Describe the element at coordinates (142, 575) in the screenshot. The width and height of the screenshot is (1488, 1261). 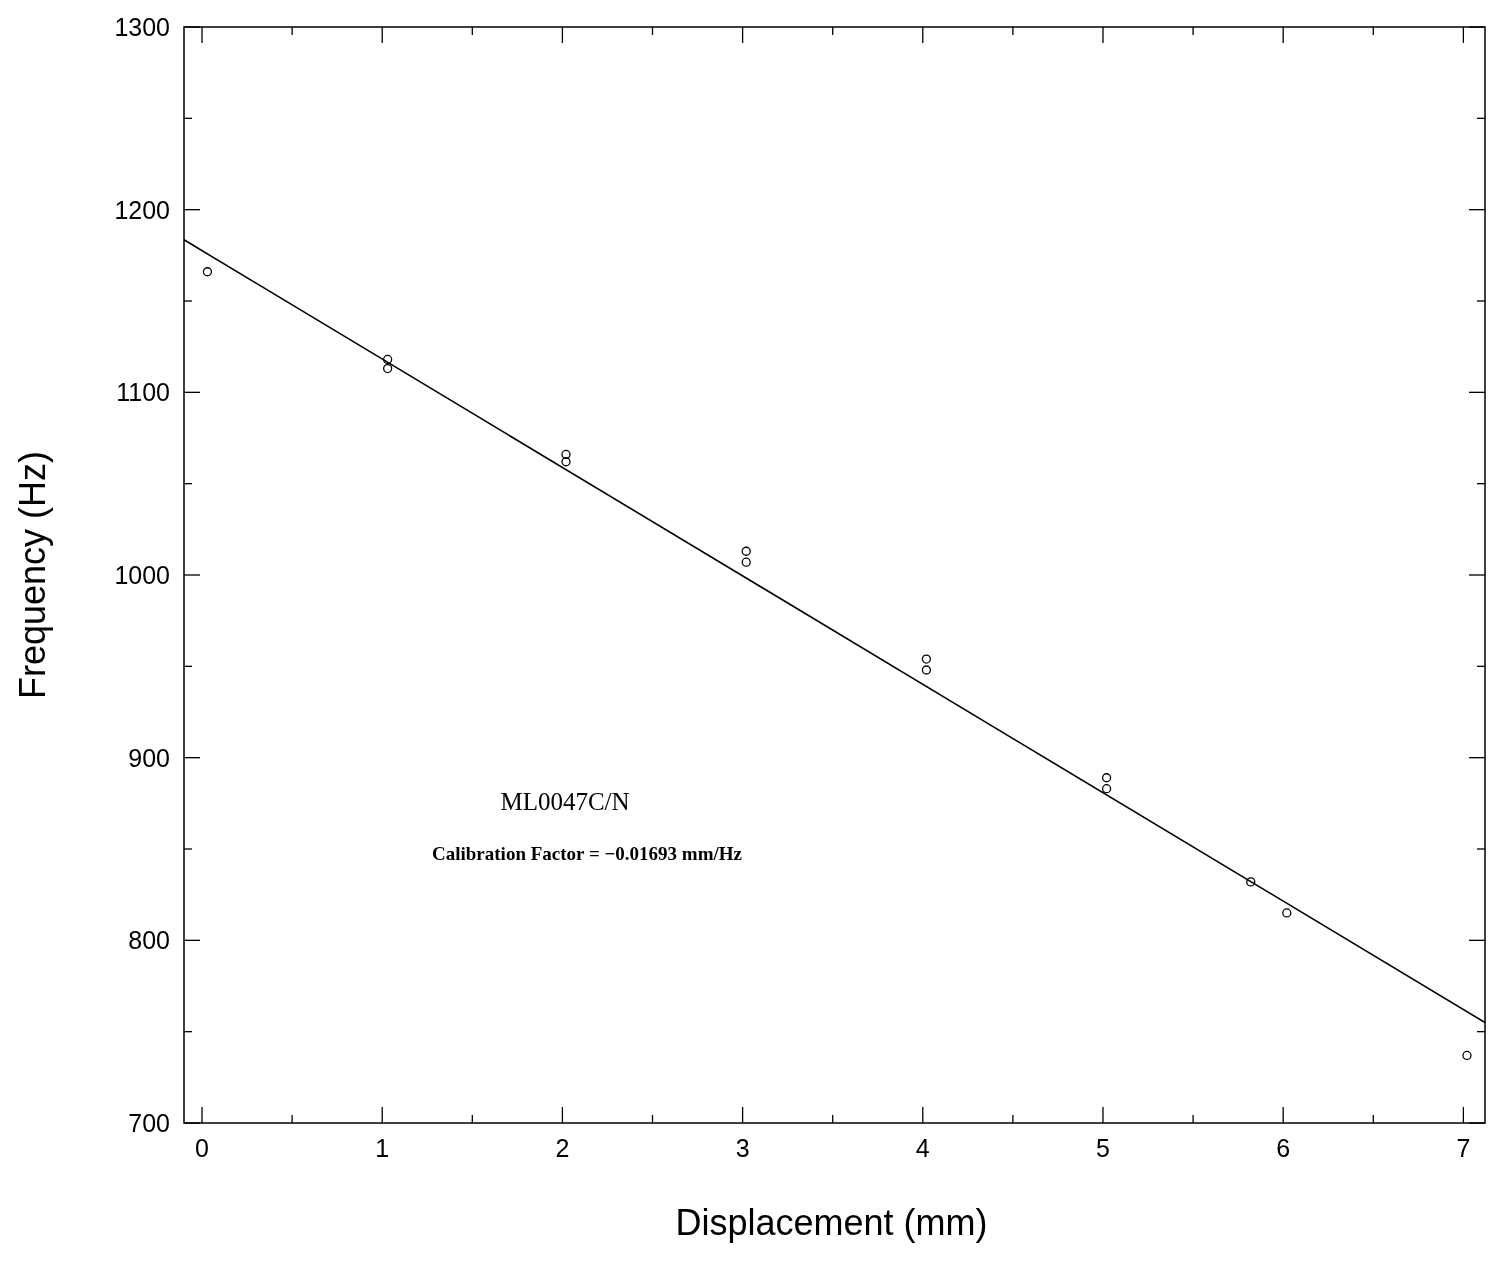
I see `y-tick-label: 1000` at that location.